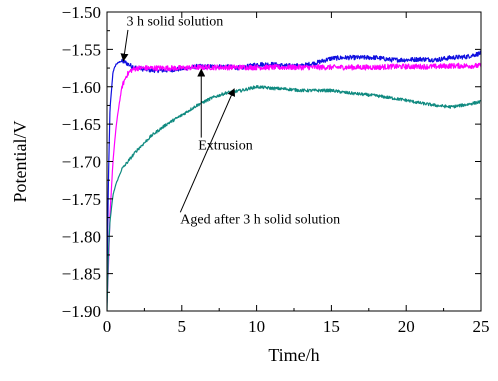 This screenshot has height=381, width=498. What do you see at coordinates (182, 326) in the screenshot?
I see `x-tick-label: 5` at bounding box center [182, 326].